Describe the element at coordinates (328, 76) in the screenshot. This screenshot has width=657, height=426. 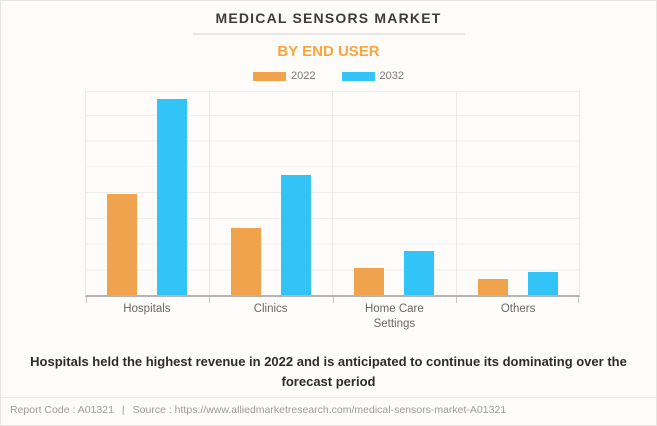
I see `chart-legend: 2022 2032` at that location.